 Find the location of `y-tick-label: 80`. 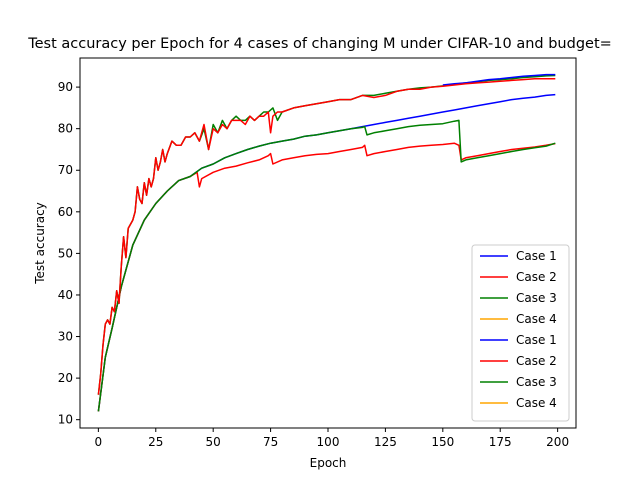

y-tick-label: 80 is located at coordinates (65, 129).